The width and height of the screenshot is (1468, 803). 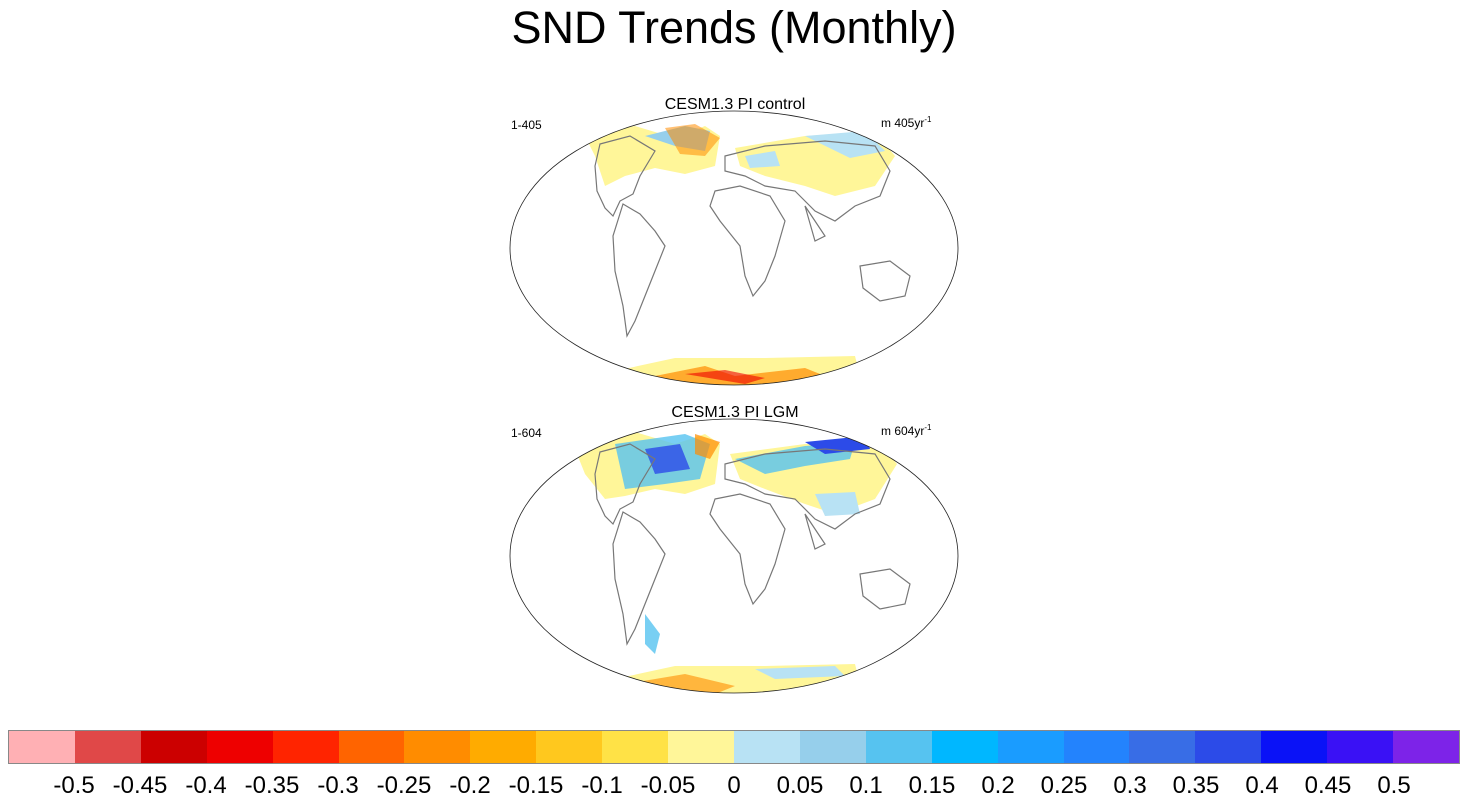 I want to click on colorbar-tick-label: 0.3, so click(x=1130, y=785).